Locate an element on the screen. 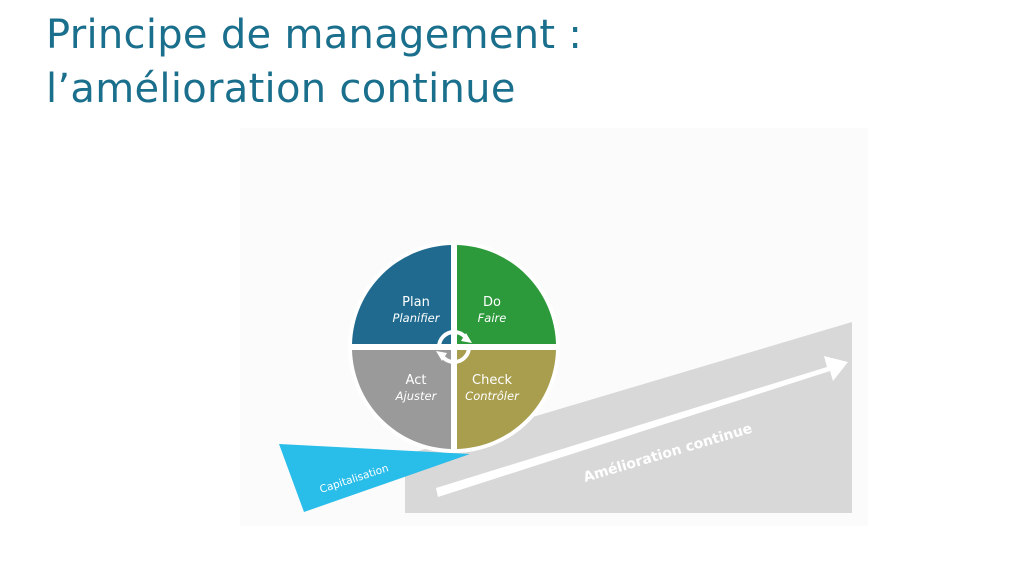 This screenshot has width=1015, height=582. page-title-line-2: l’amélioration continue is located at coordinates (281, 89).